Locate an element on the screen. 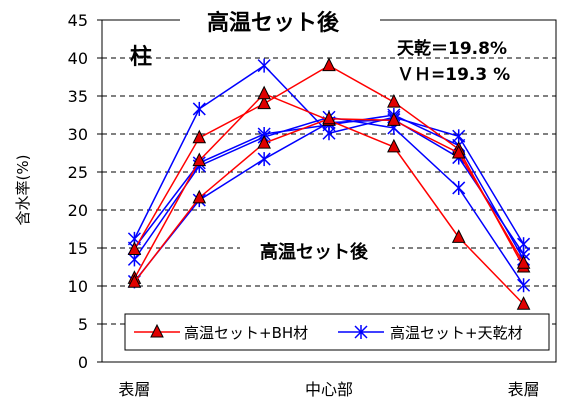 The image size is (566, 407). title-box is located at coordinates (280, 22).